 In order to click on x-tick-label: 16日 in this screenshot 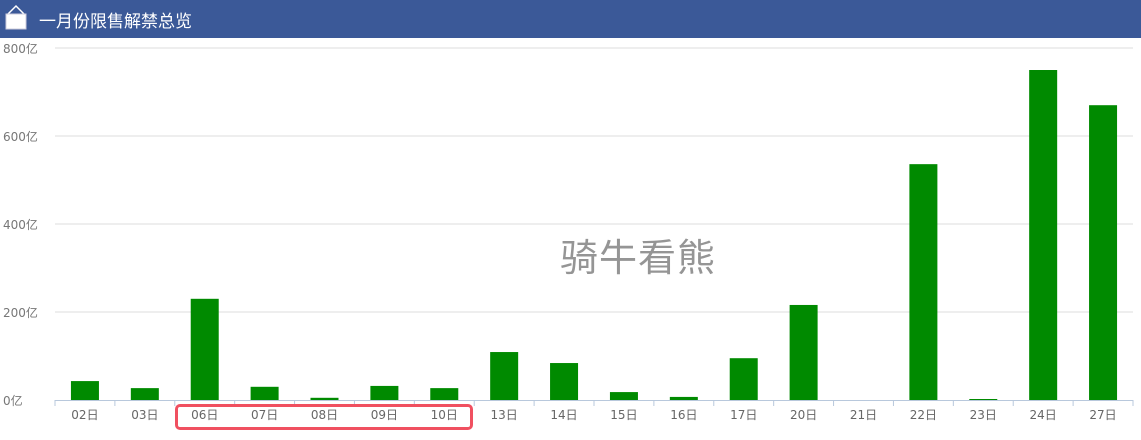, I will do `click(683, 415)`.